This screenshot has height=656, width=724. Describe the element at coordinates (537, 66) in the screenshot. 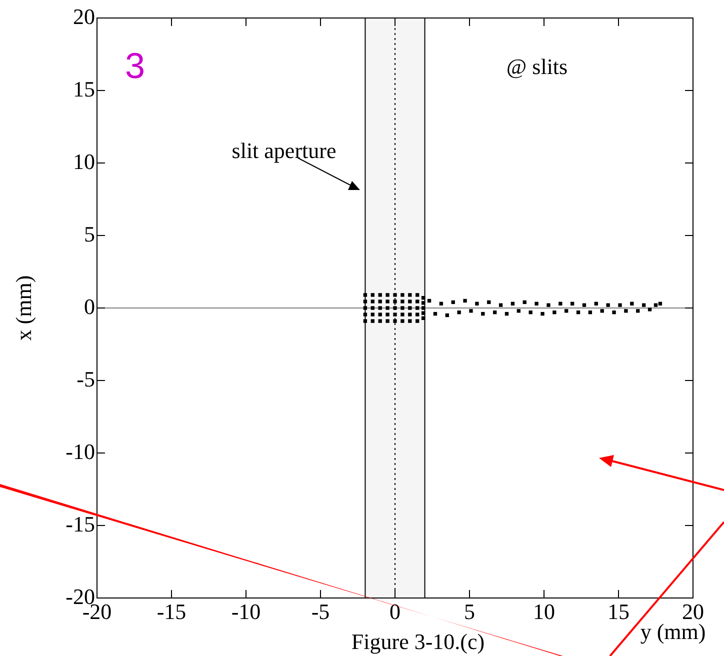

I see `annotation: @ slits` at that location.